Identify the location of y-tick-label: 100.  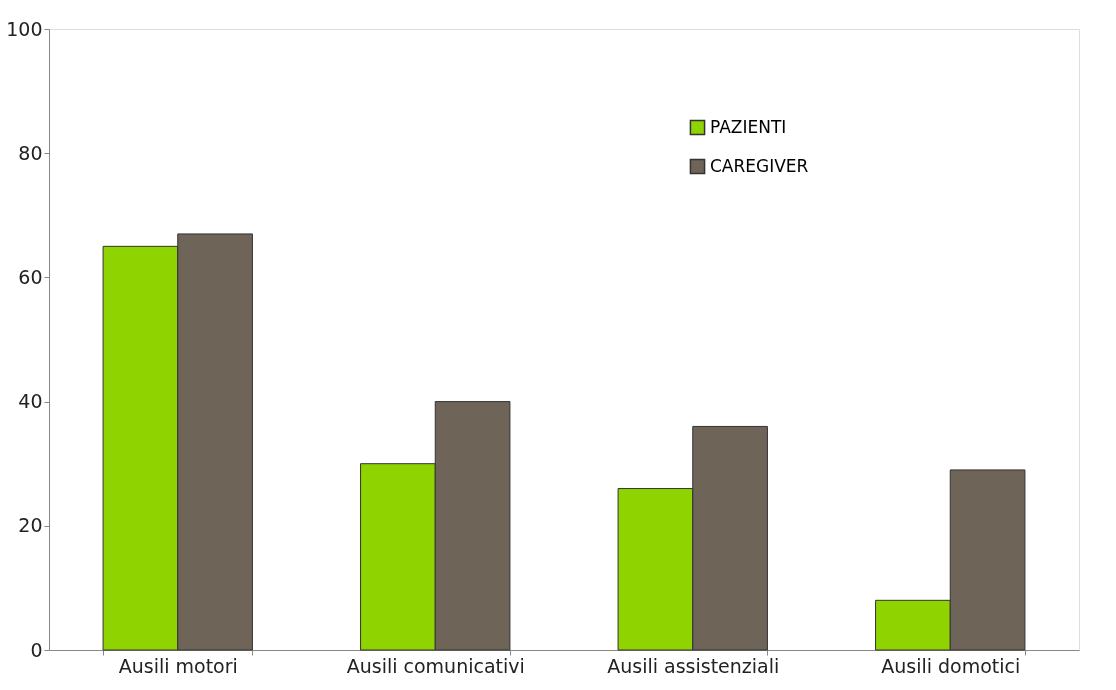
(24, 28).